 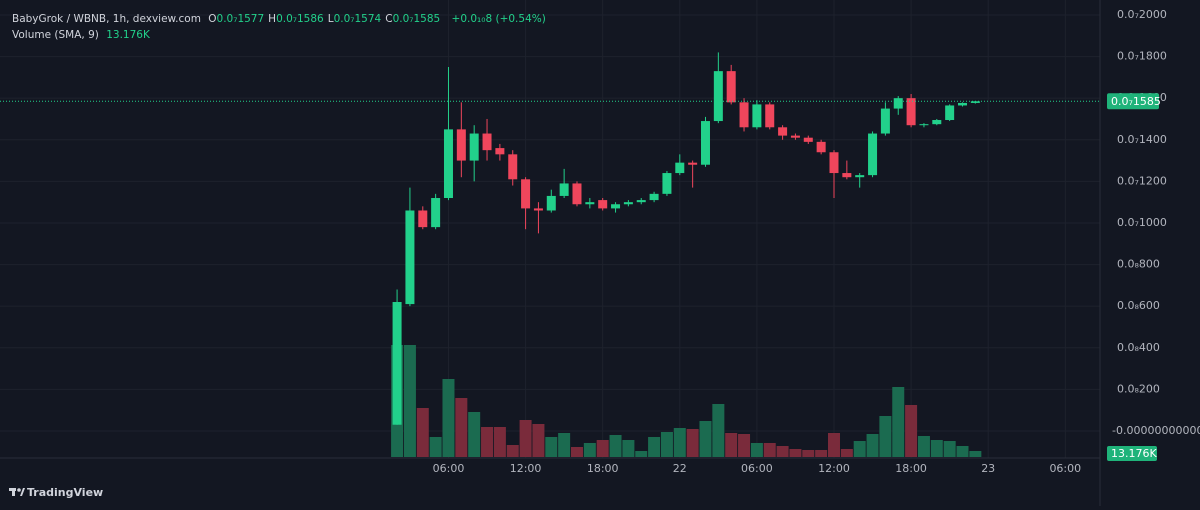 I want to click on branding: TradingView, so click(x=65, y=492).